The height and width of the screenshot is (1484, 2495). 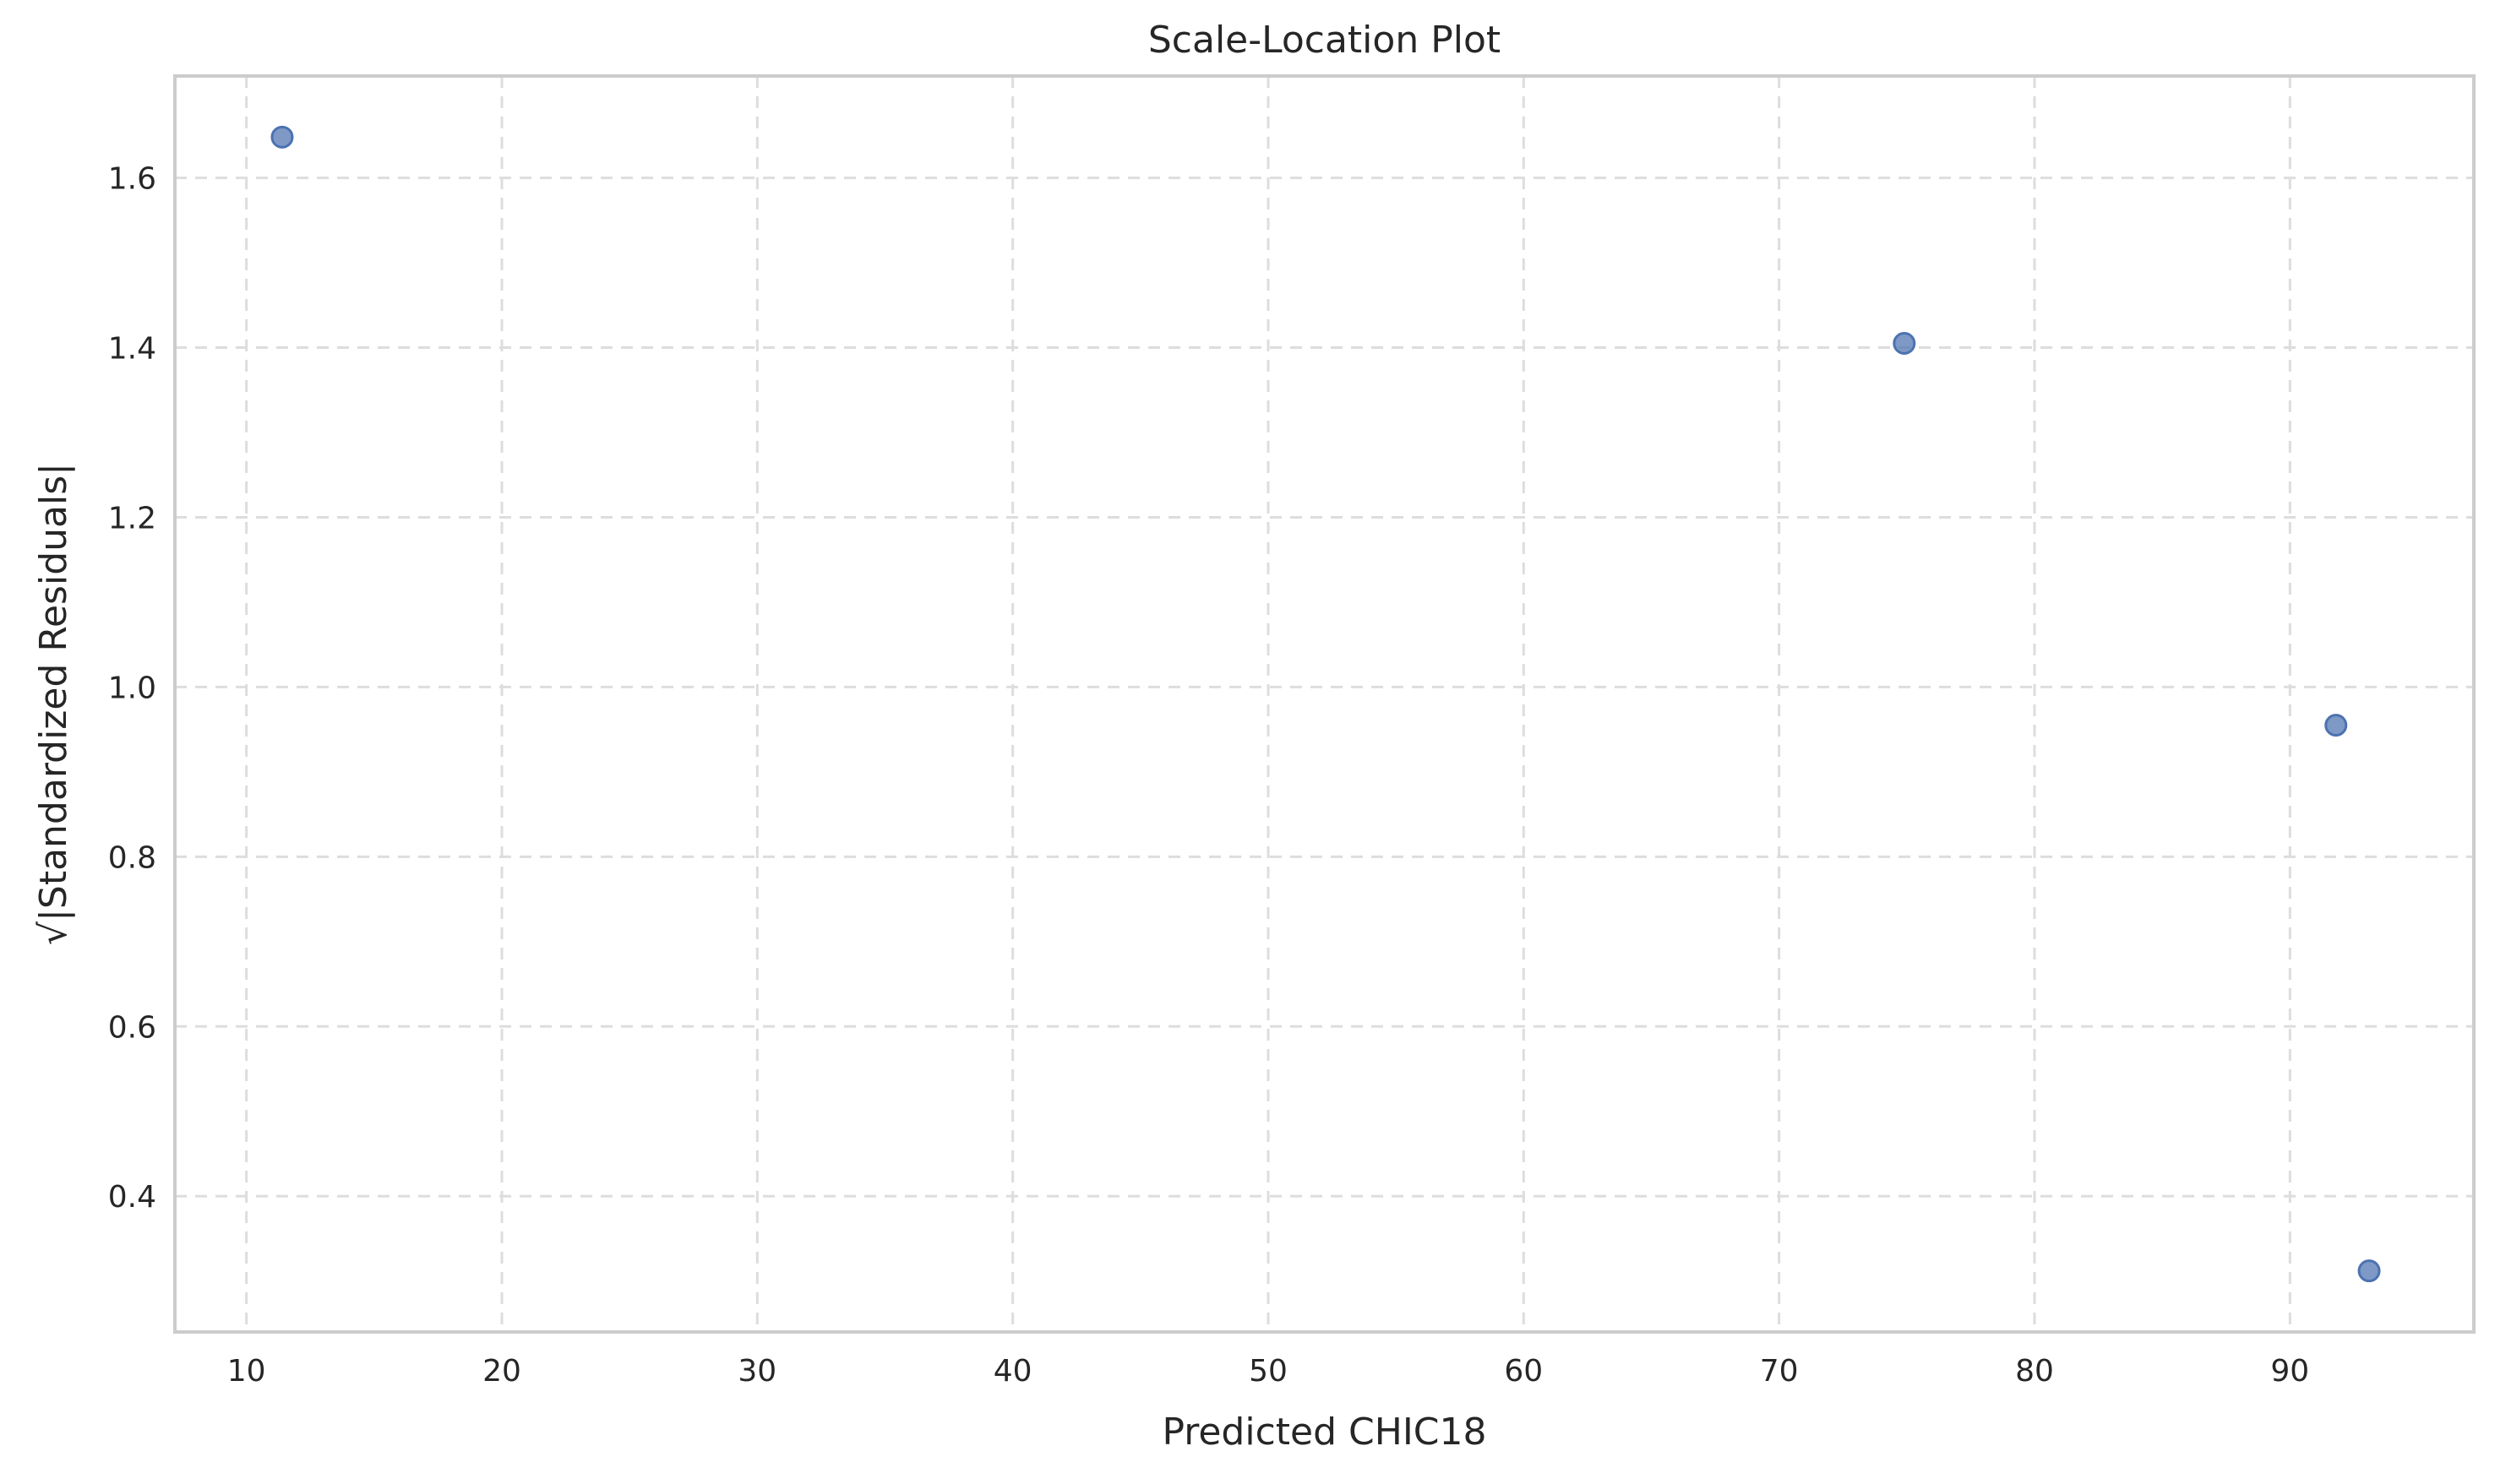 I want to click on x-tick-label: 50, so click(x=1268, y=1371).